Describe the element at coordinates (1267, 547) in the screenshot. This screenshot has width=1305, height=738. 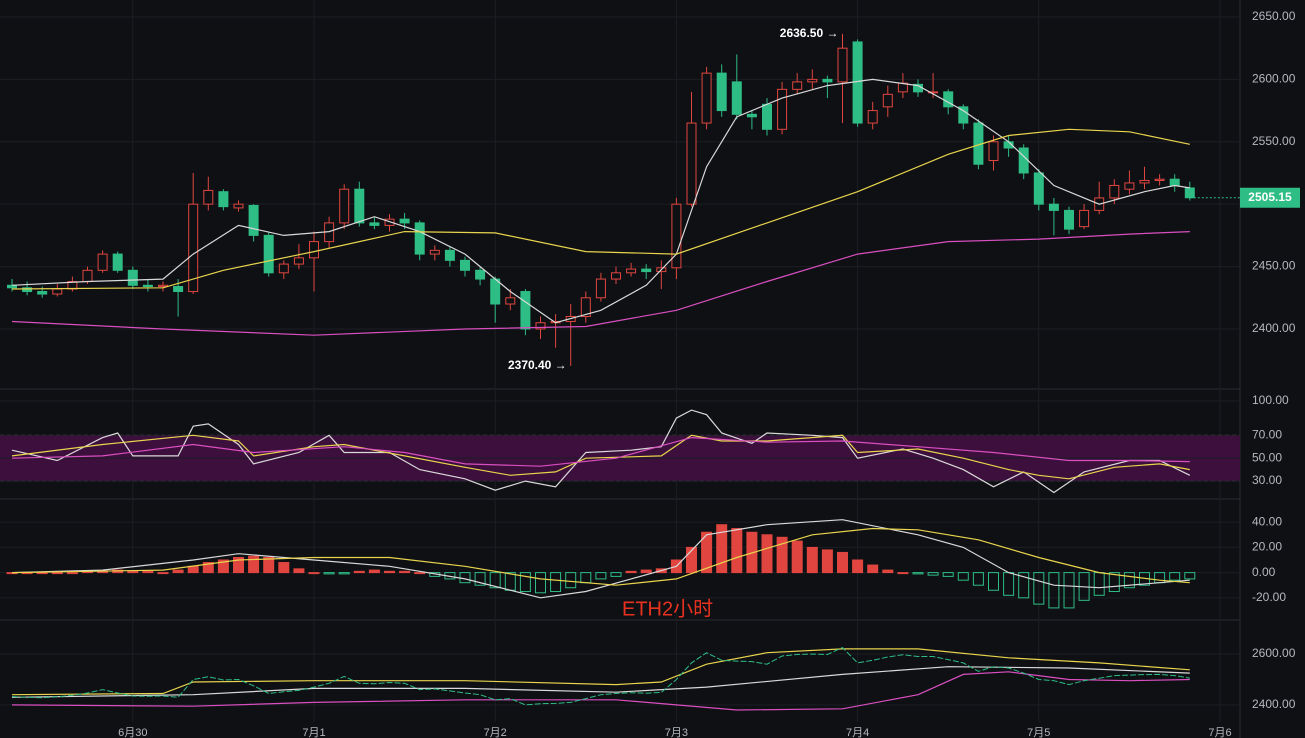
I see `y-tick-label: 20.00` at that location.